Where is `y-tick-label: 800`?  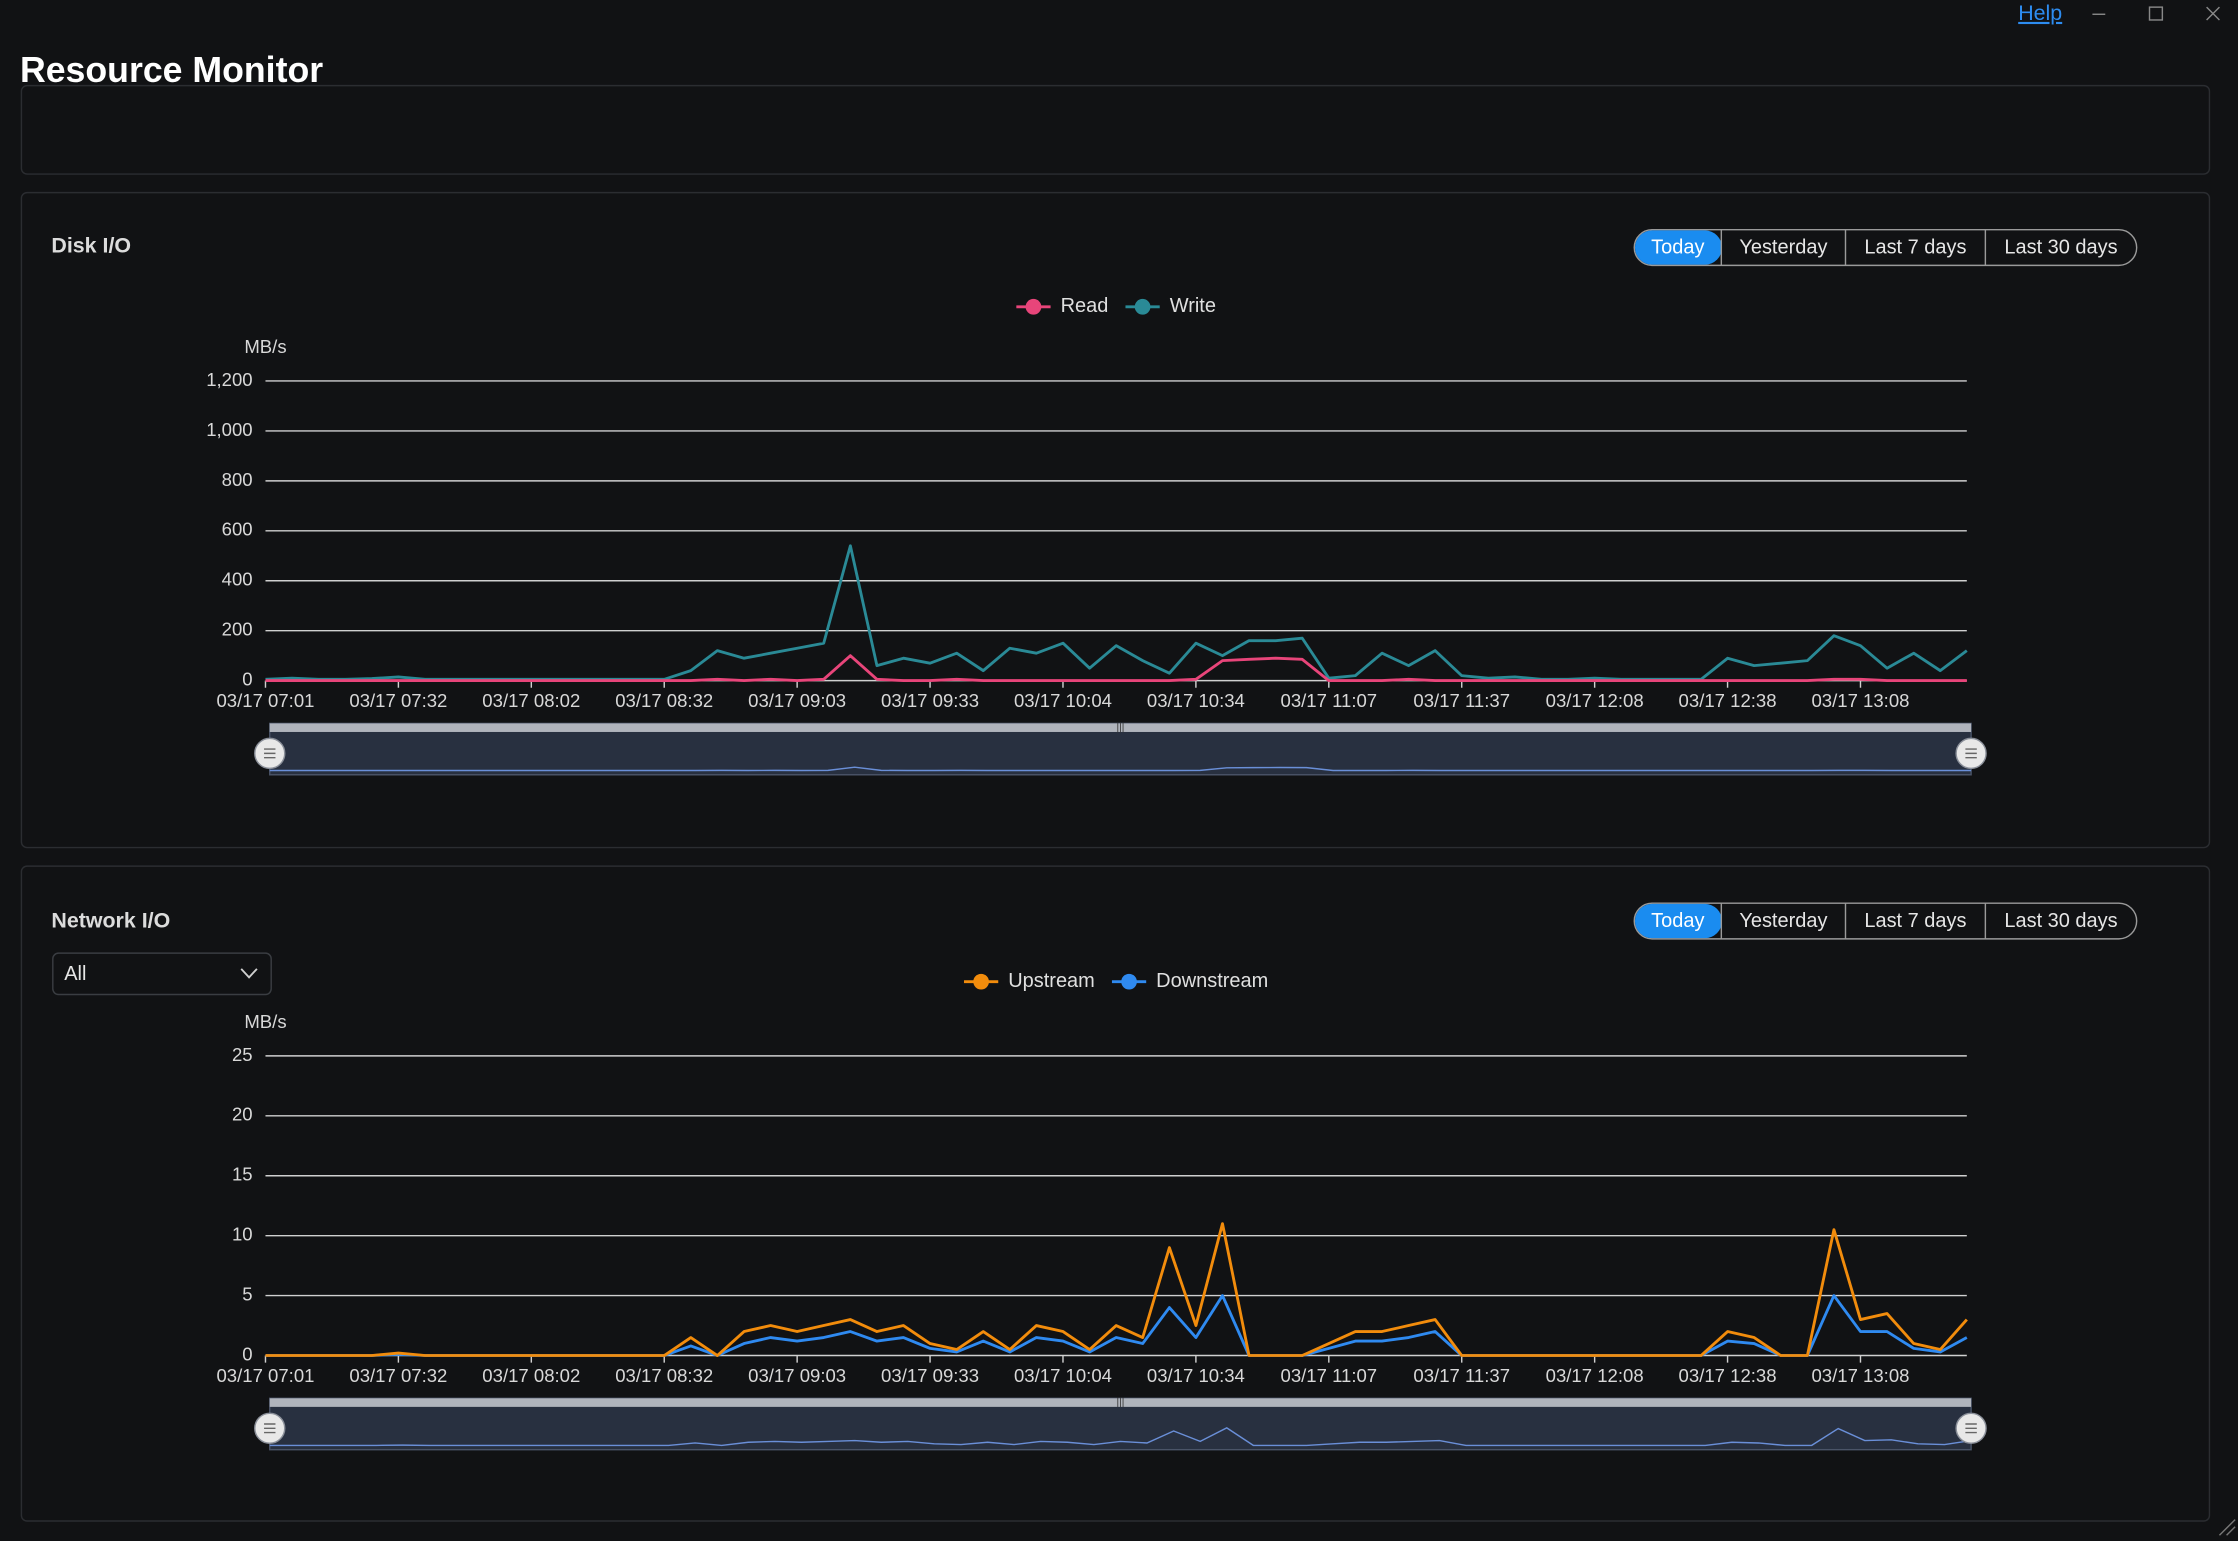
y-tick-label: 800 is located at coordinates (237, 479).